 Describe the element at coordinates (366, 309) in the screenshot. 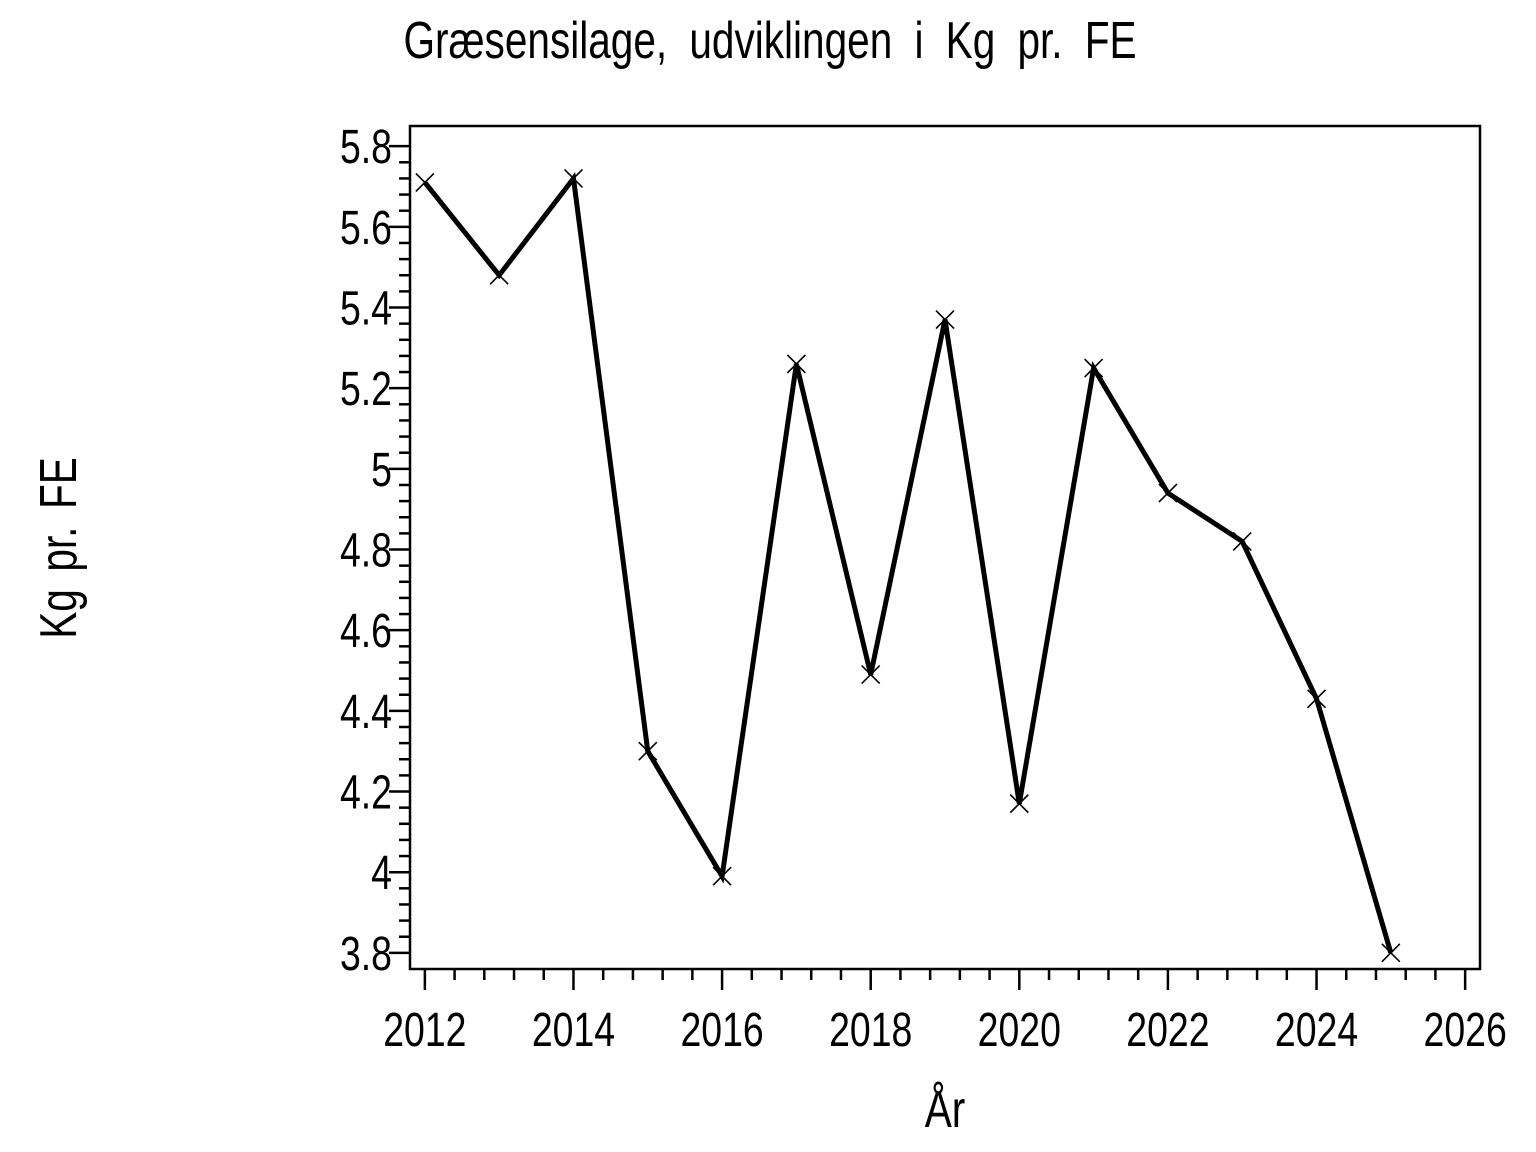

I see `y-tick-label: 5.4` at that location.